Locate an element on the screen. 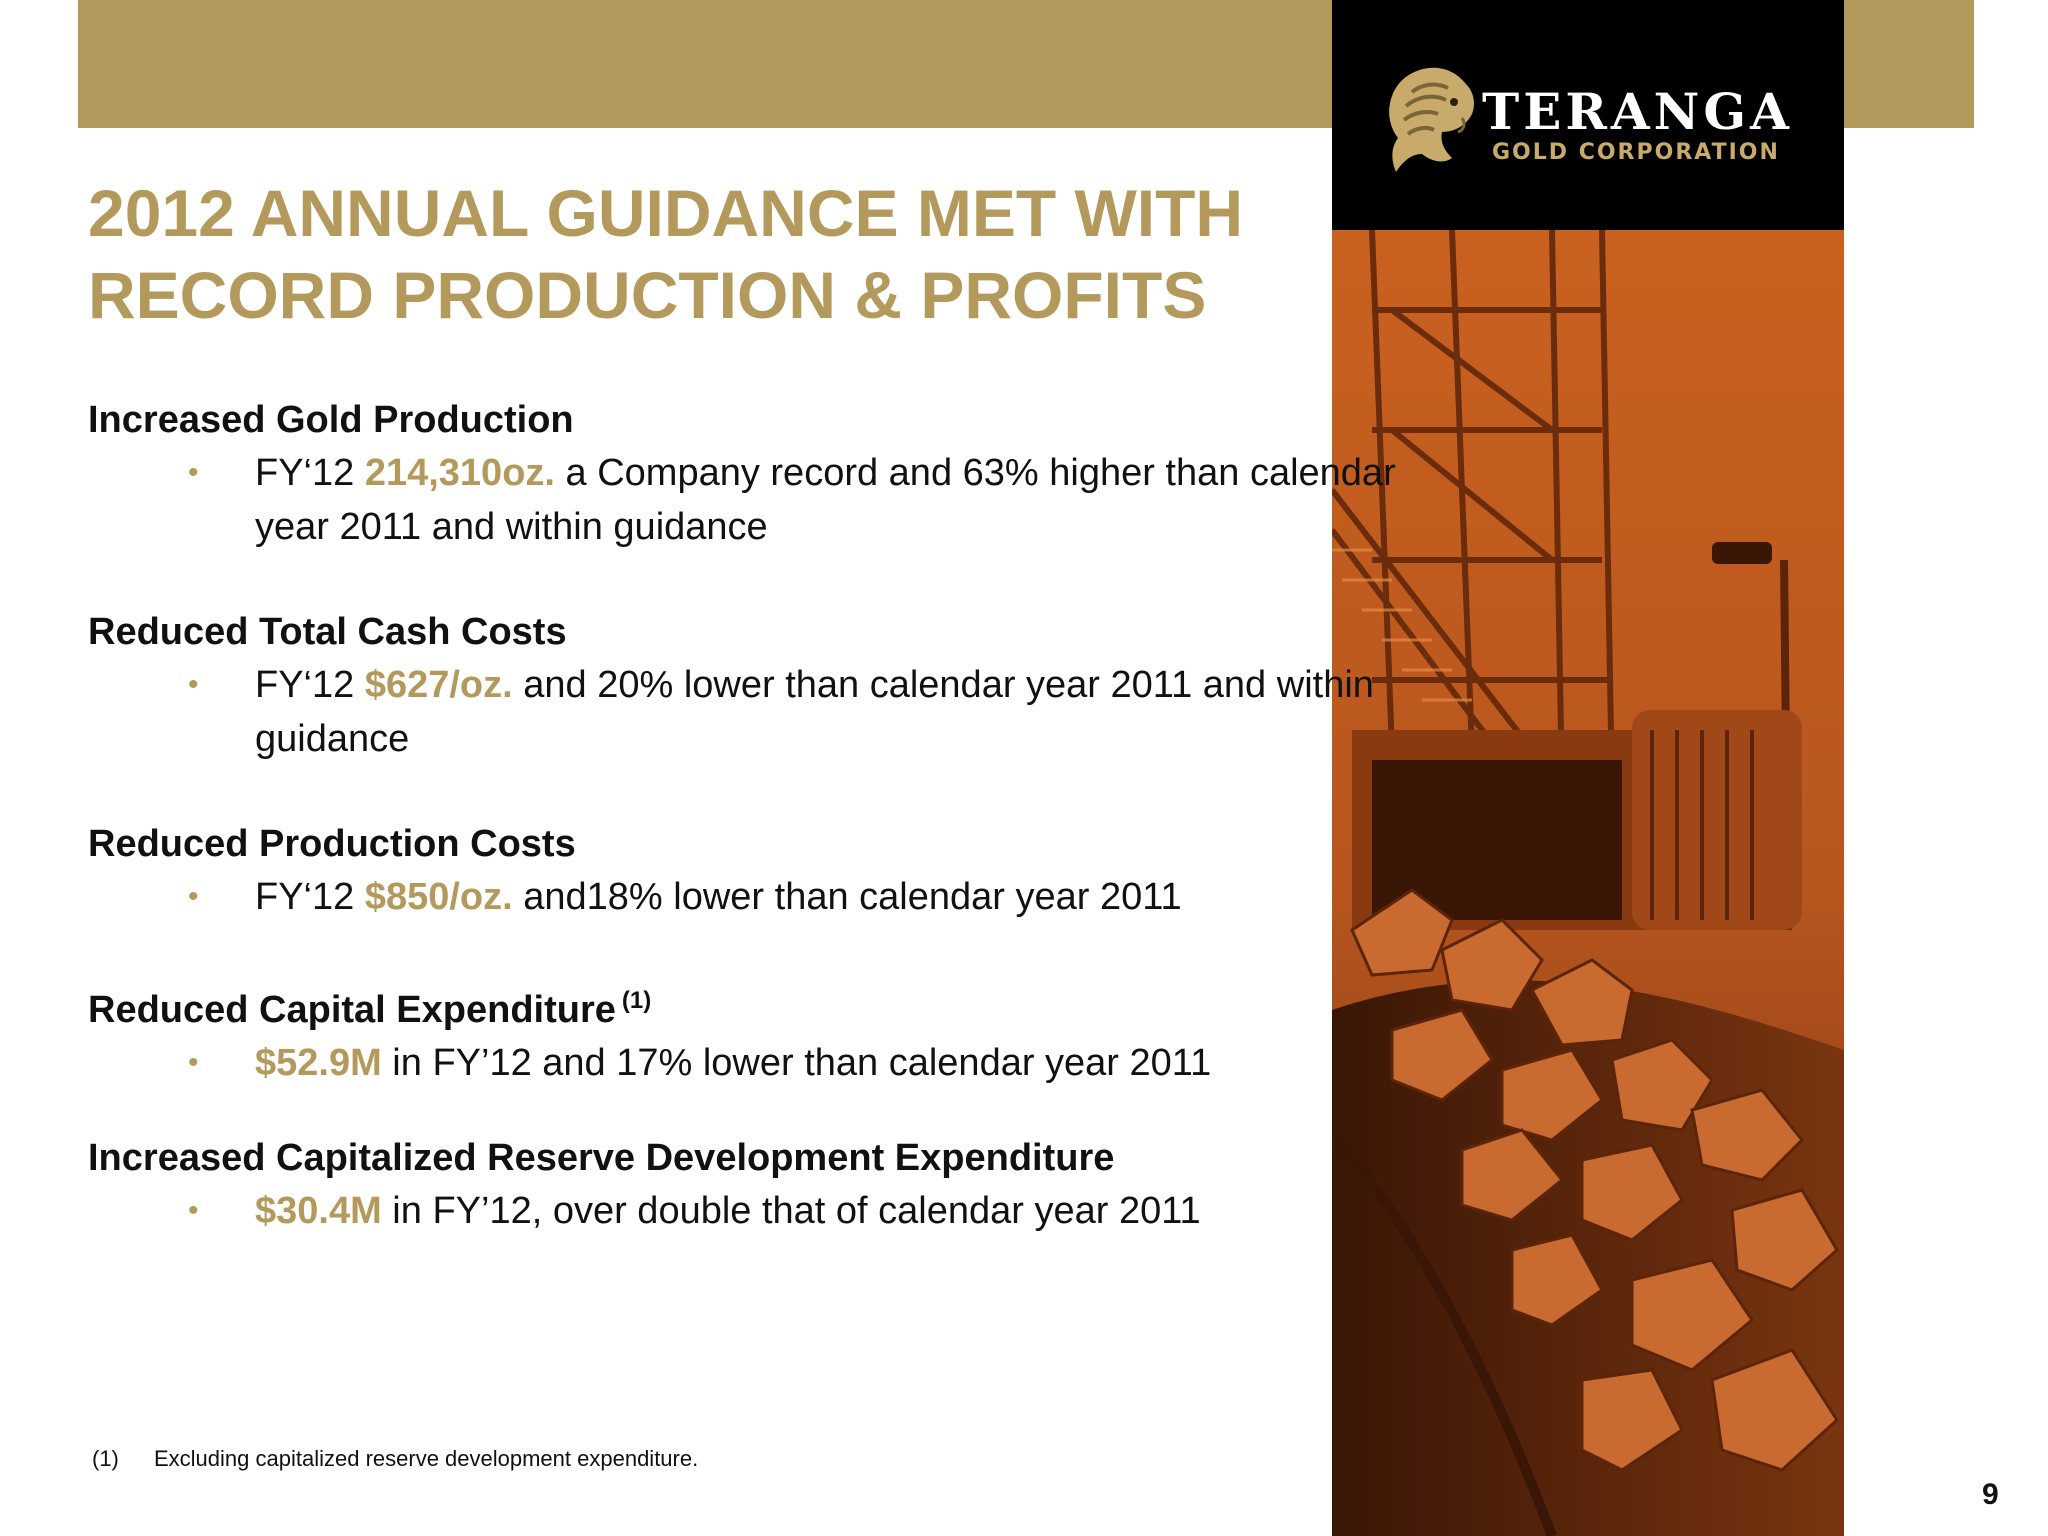 This screenshot has width=2048, height=1536. logo-subtitle: GOLD CORPORATION is located at coordinates (1636, 152).